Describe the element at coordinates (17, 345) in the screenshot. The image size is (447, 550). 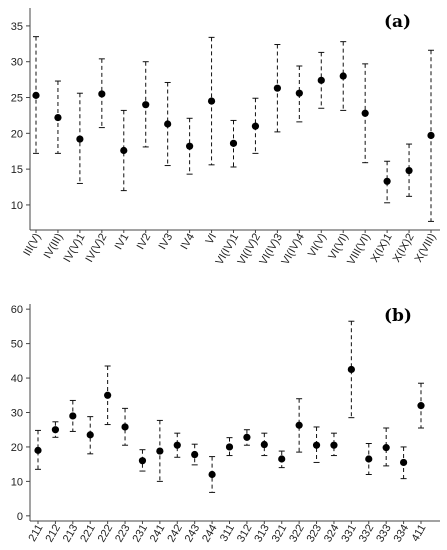
I see `y-tick-label: 50` at that location.